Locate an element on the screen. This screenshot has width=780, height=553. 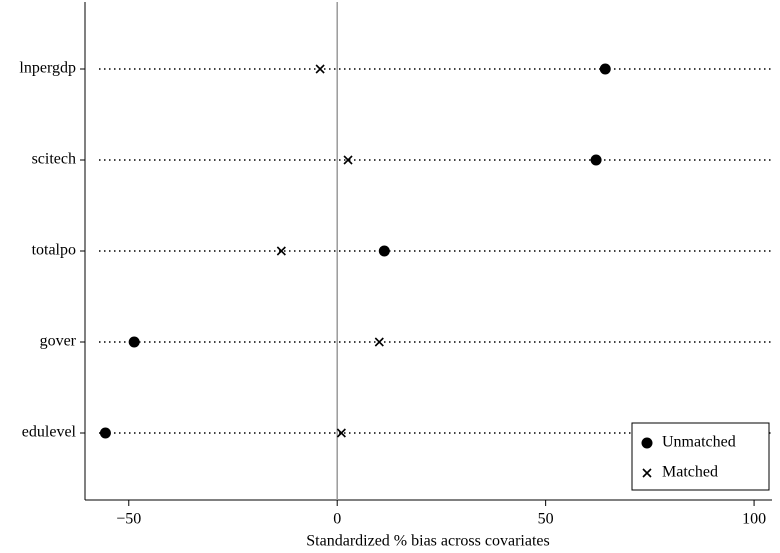
legend-label: Matched is located at coordinates (690, 472).